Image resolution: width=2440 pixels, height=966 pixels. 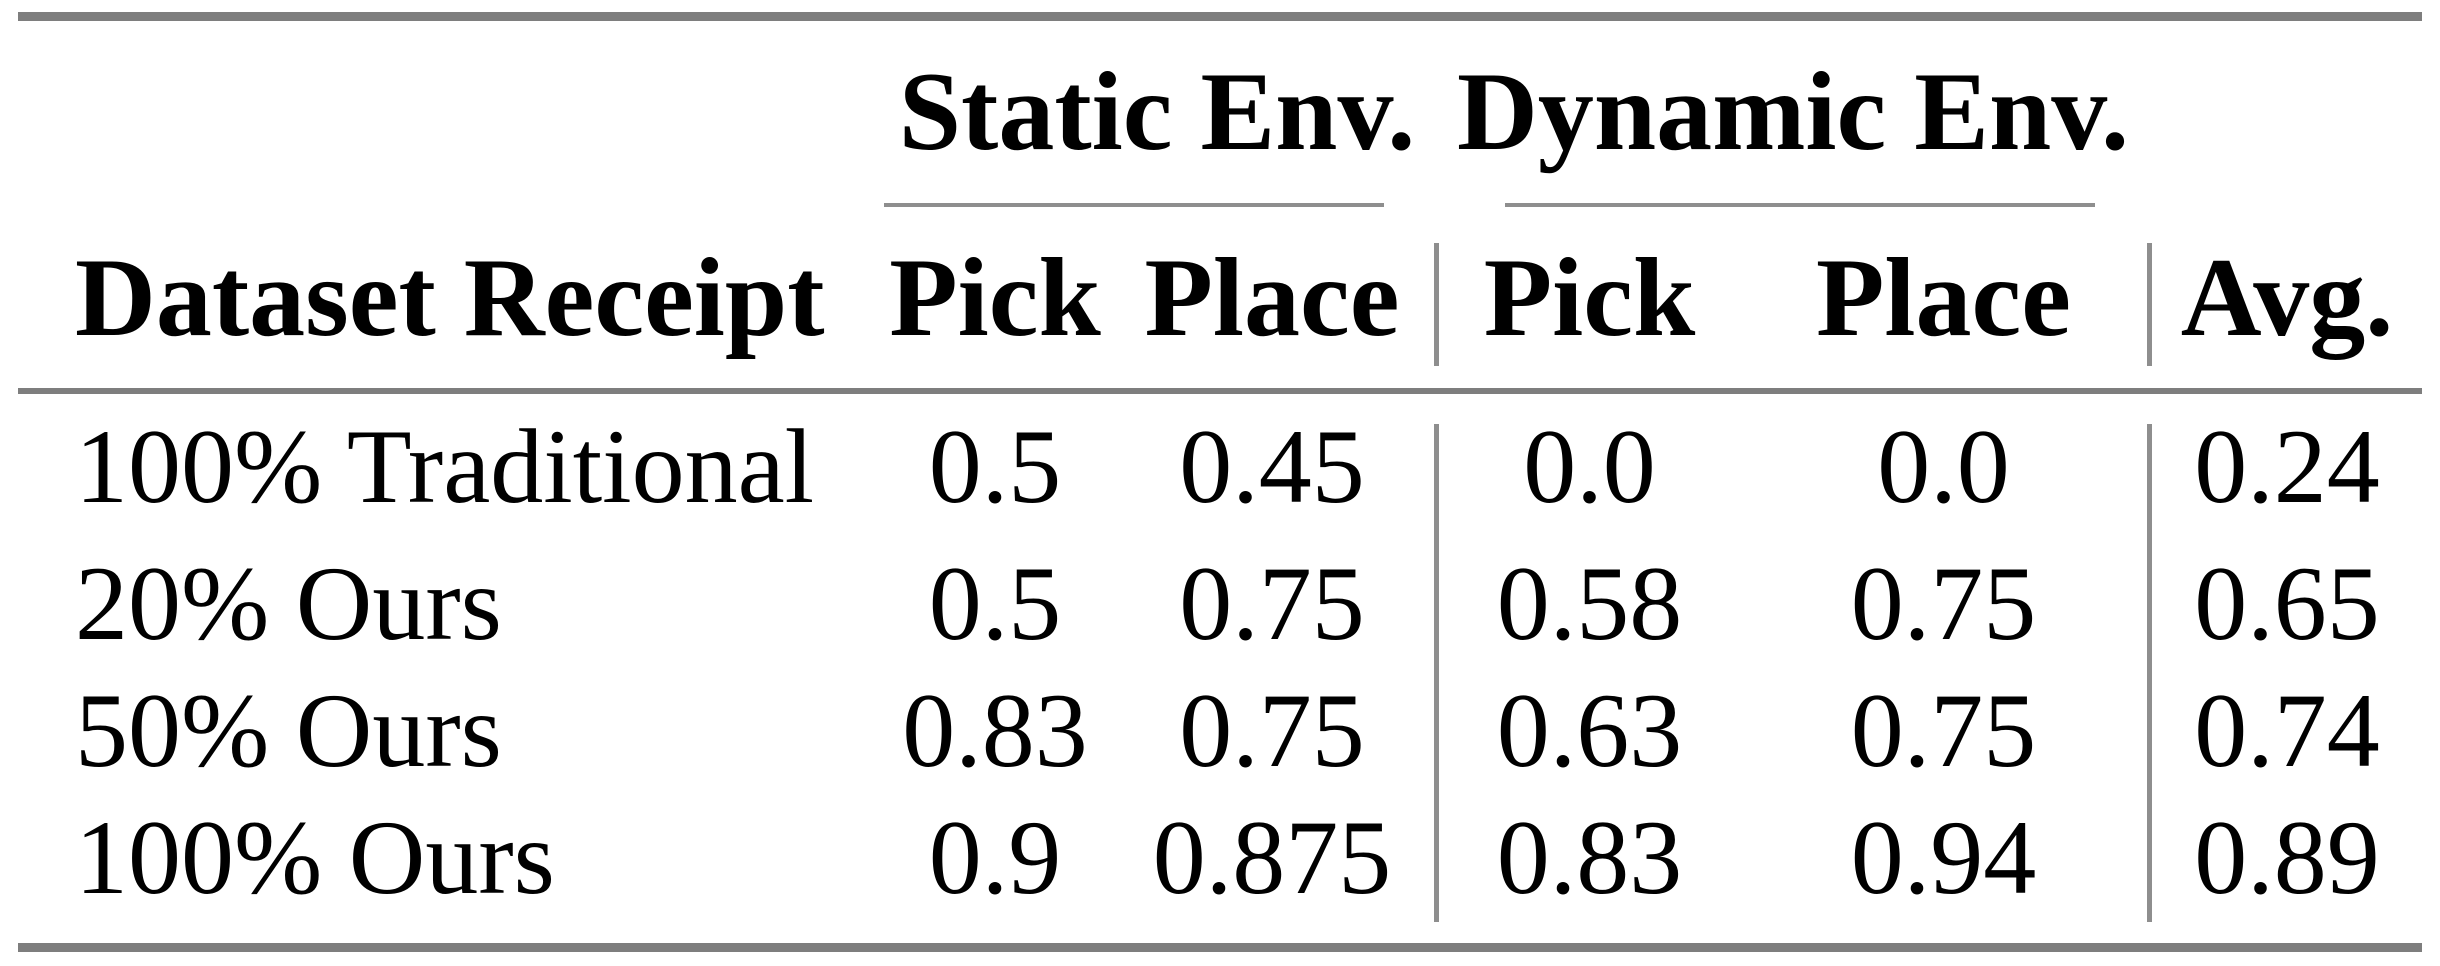 What do you see at coordinates (1272, 466) in the screenshot?
I see `cell-static-place: 0.45` at bounding box center [1272, 466].